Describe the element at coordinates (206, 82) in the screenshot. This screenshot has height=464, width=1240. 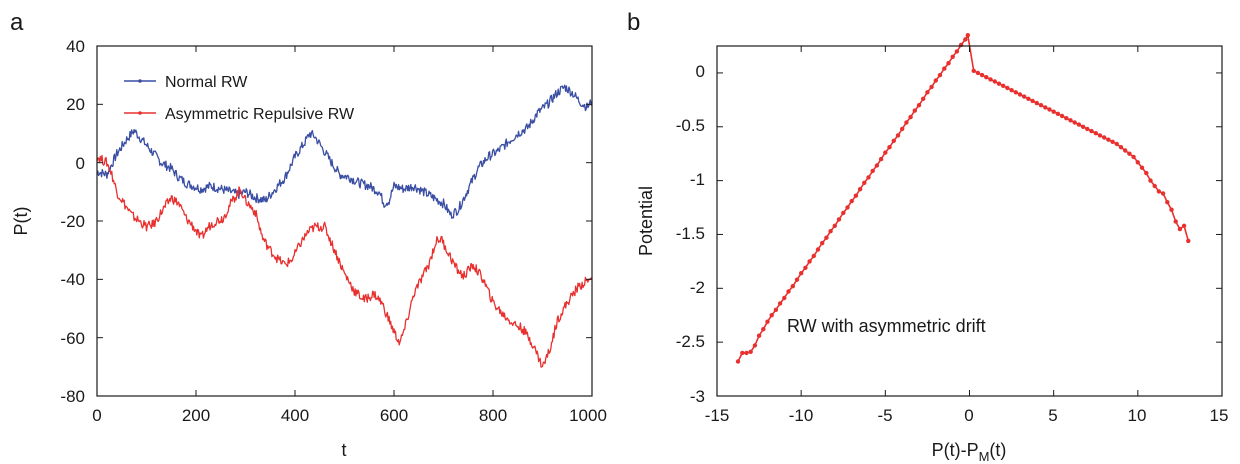
I see `legend-label-normal: Normal RW` at that location.